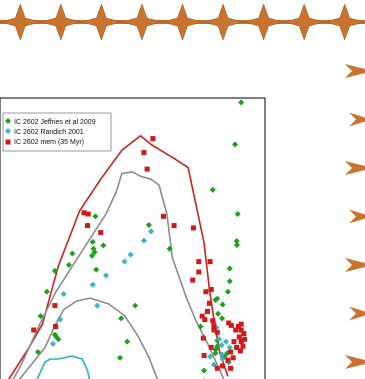 This screenshot has width=365, height=379. Describe the element at coordinates (55, 122) in the screenshot. I see `legend-label-jeffries: IC 2602 Jeffries et al 2009` at that location.